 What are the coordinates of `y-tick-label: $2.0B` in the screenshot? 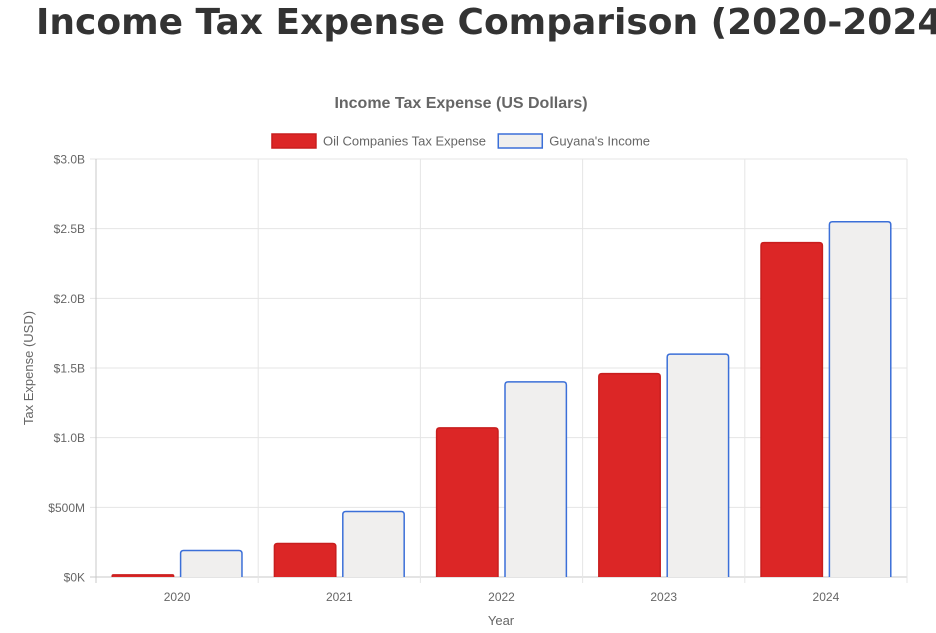 It's located at (69, 299).